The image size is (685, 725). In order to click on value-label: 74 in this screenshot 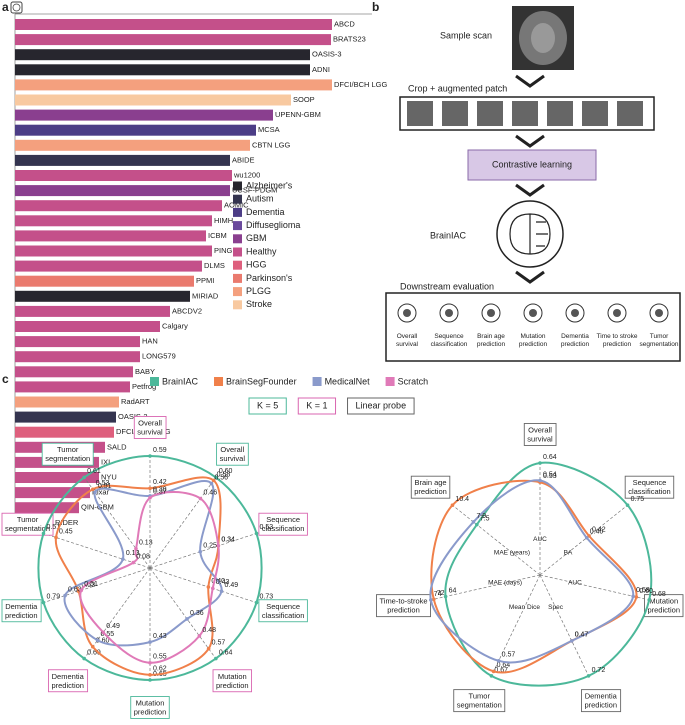, I will do `click(438, 594)`.